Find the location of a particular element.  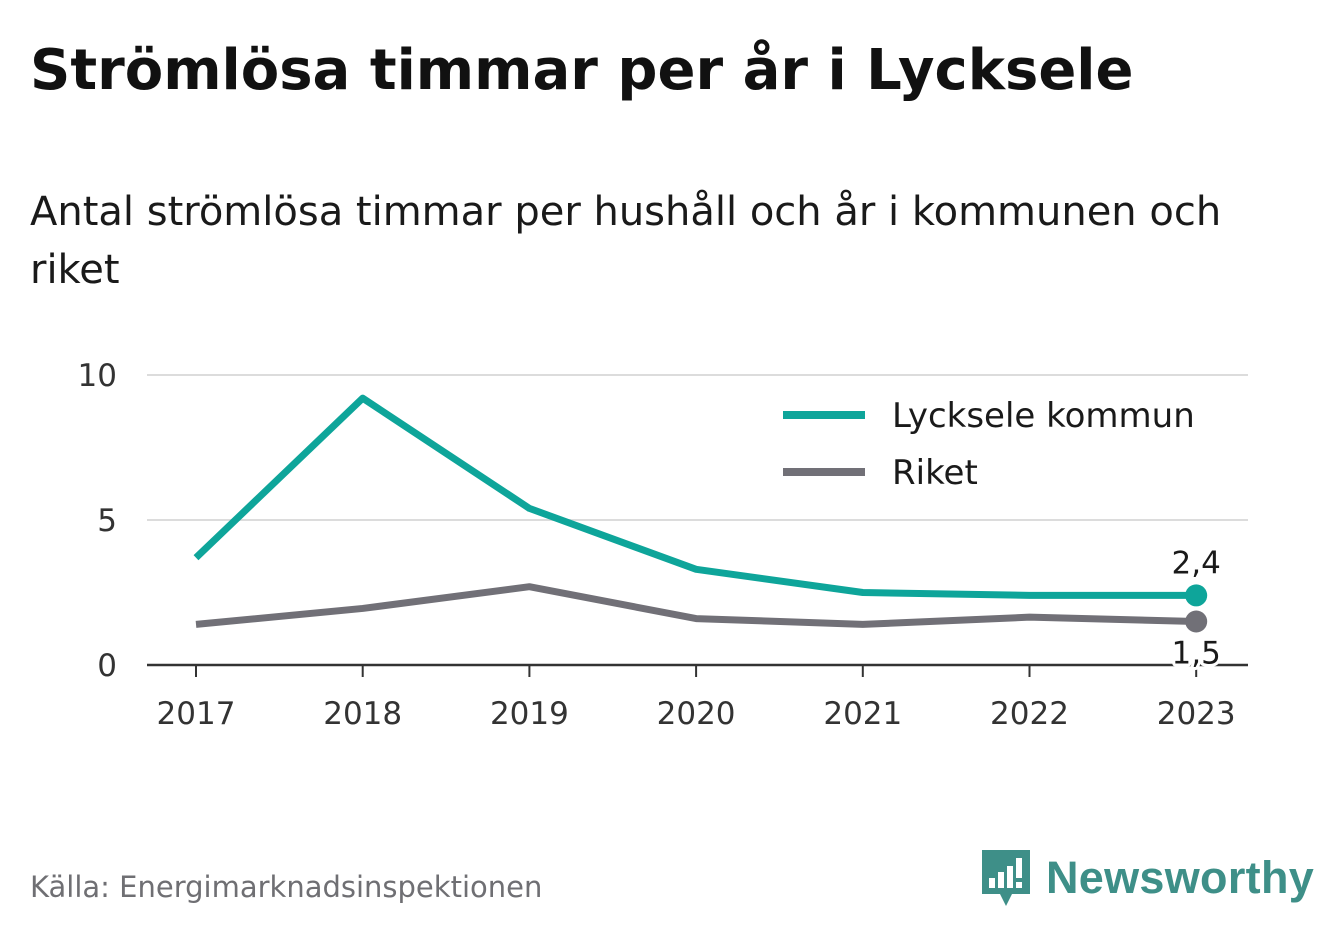

x-tick-label: 2018 is located at coordinates (362, 714).